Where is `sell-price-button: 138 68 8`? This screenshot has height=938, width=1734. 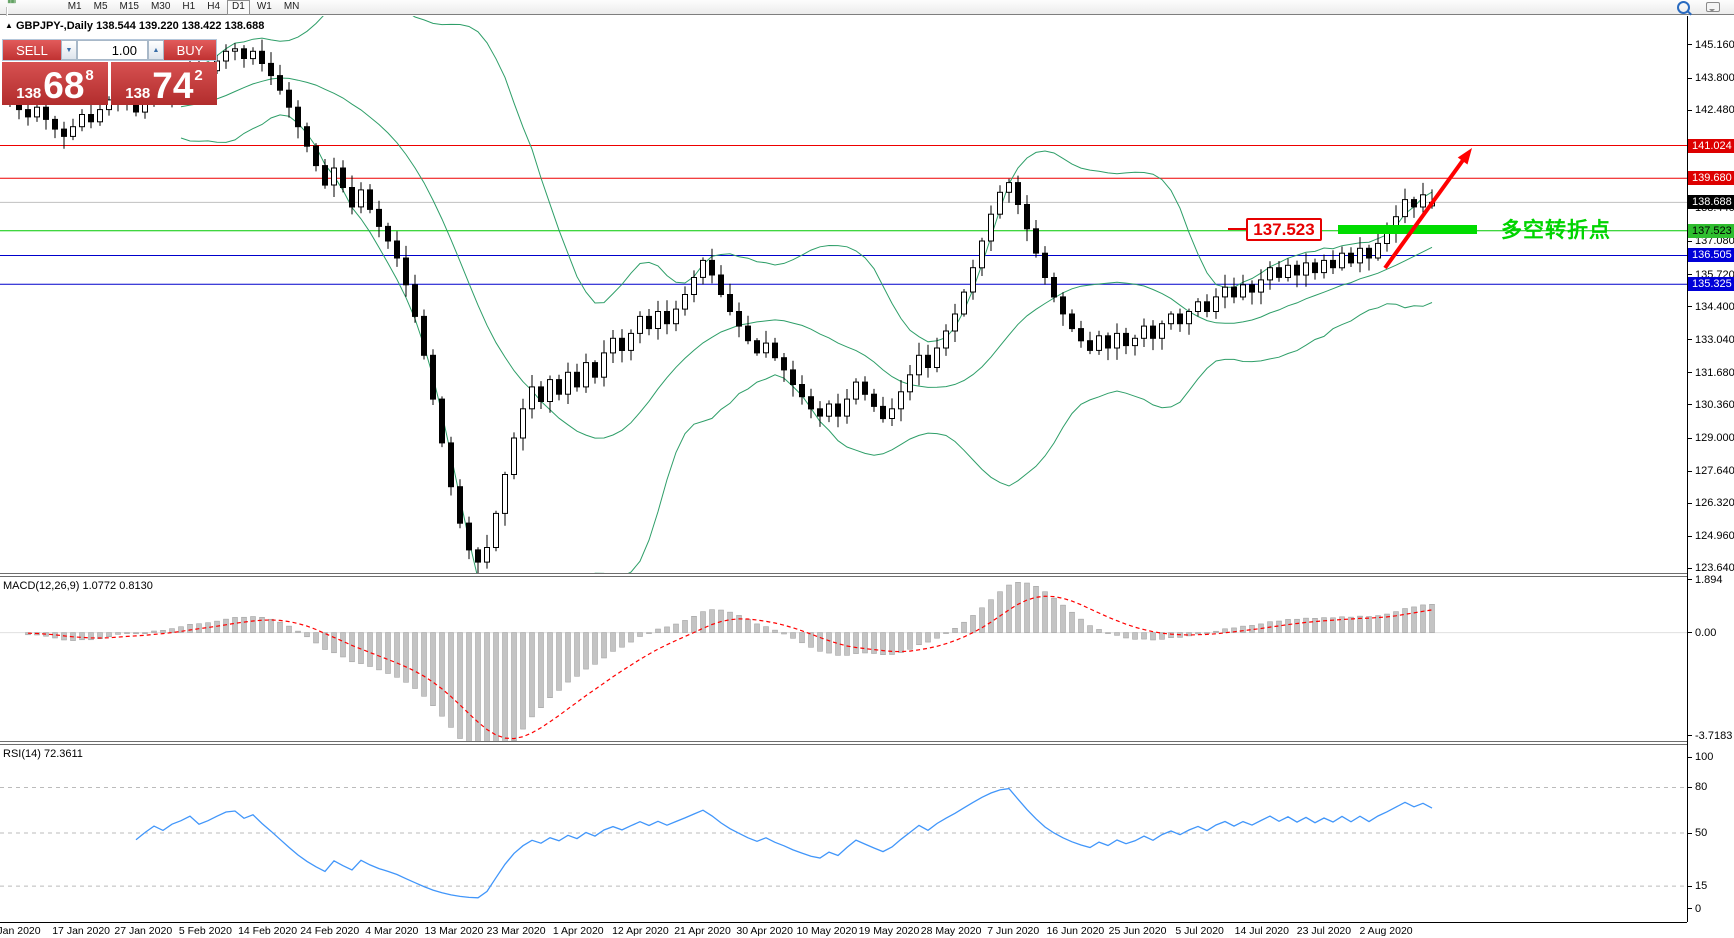 sell-price-button: 138 68 8 is located at coordinates (55, 83).